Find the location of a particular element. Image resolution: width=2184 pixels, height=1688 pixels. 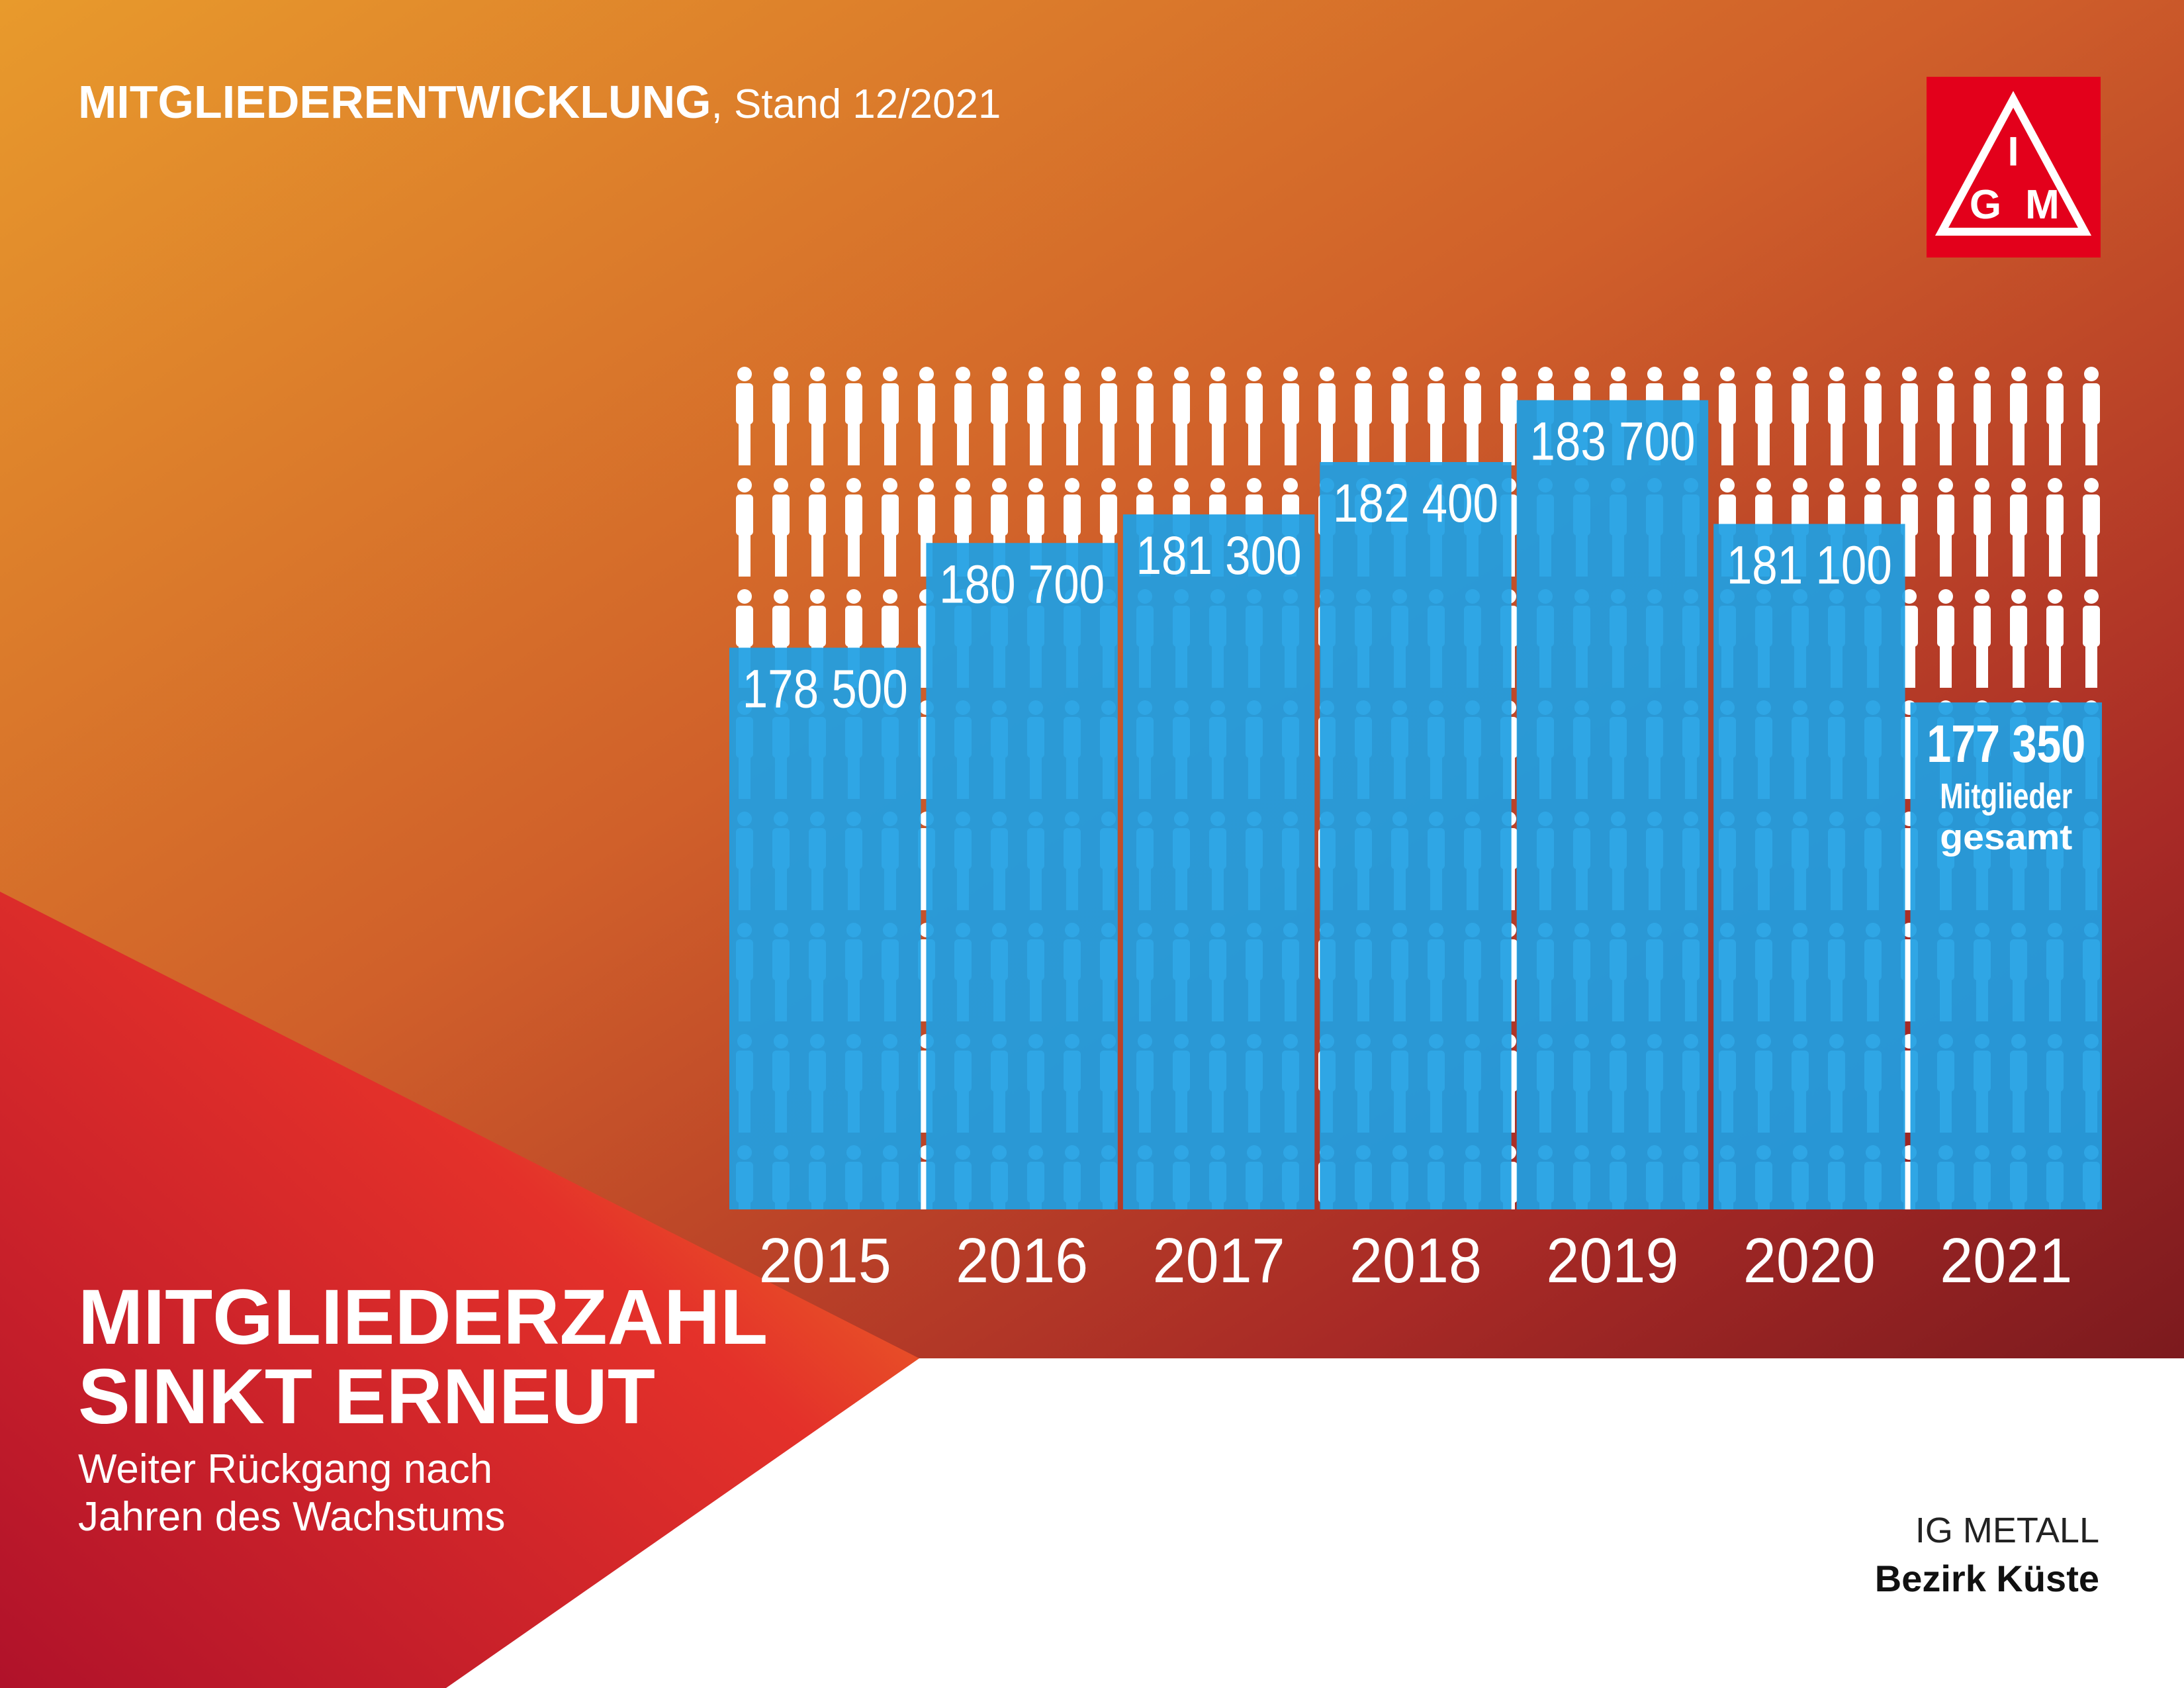

x-tick-label: 2019 is located at coordinates (1612, 1260).